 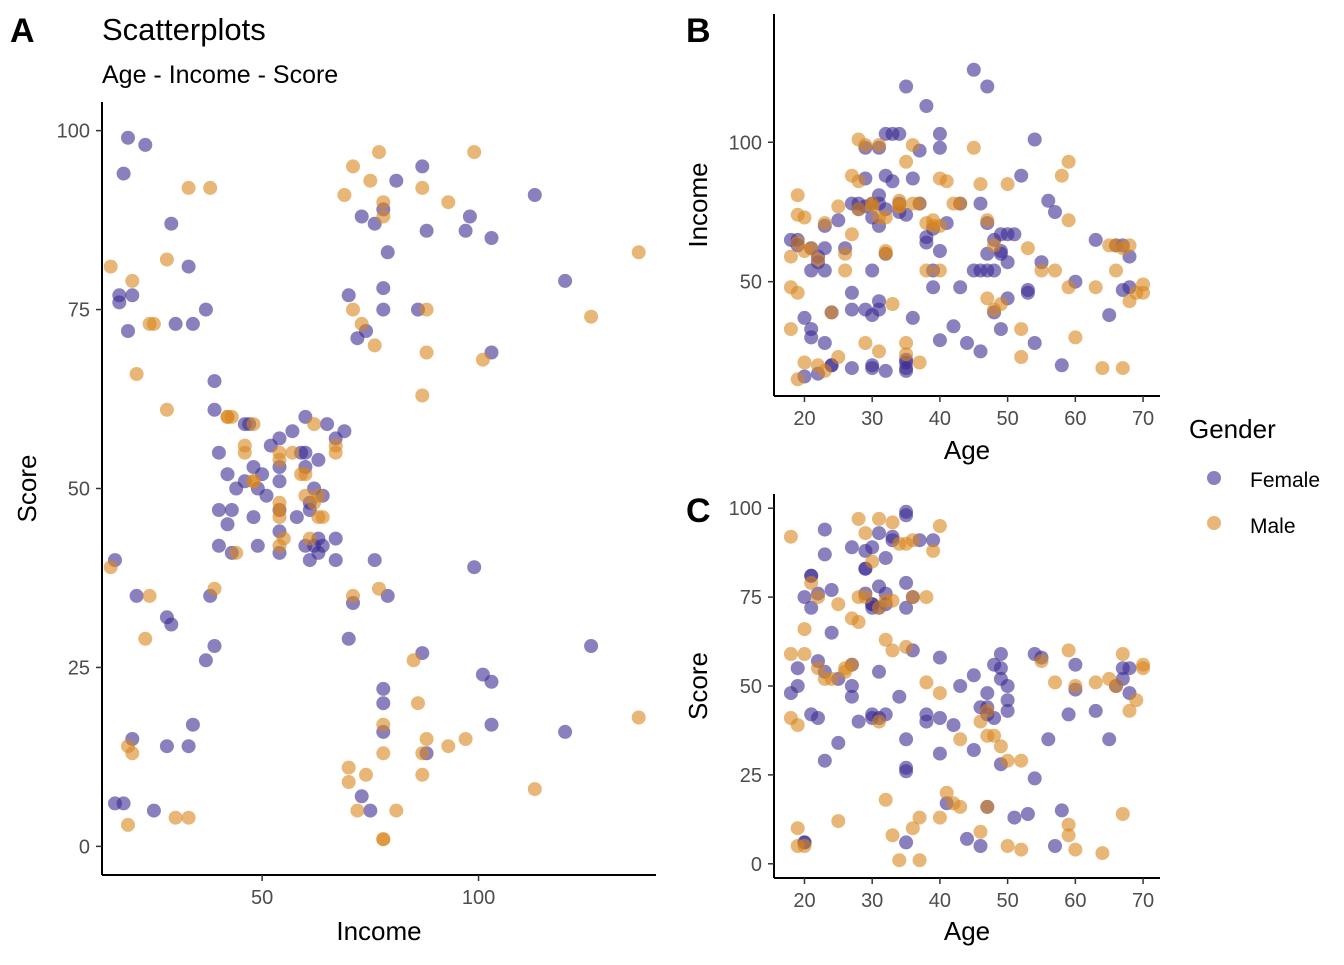 I want to click on y-axis-title-c: Score, so click(x=698, y=686).